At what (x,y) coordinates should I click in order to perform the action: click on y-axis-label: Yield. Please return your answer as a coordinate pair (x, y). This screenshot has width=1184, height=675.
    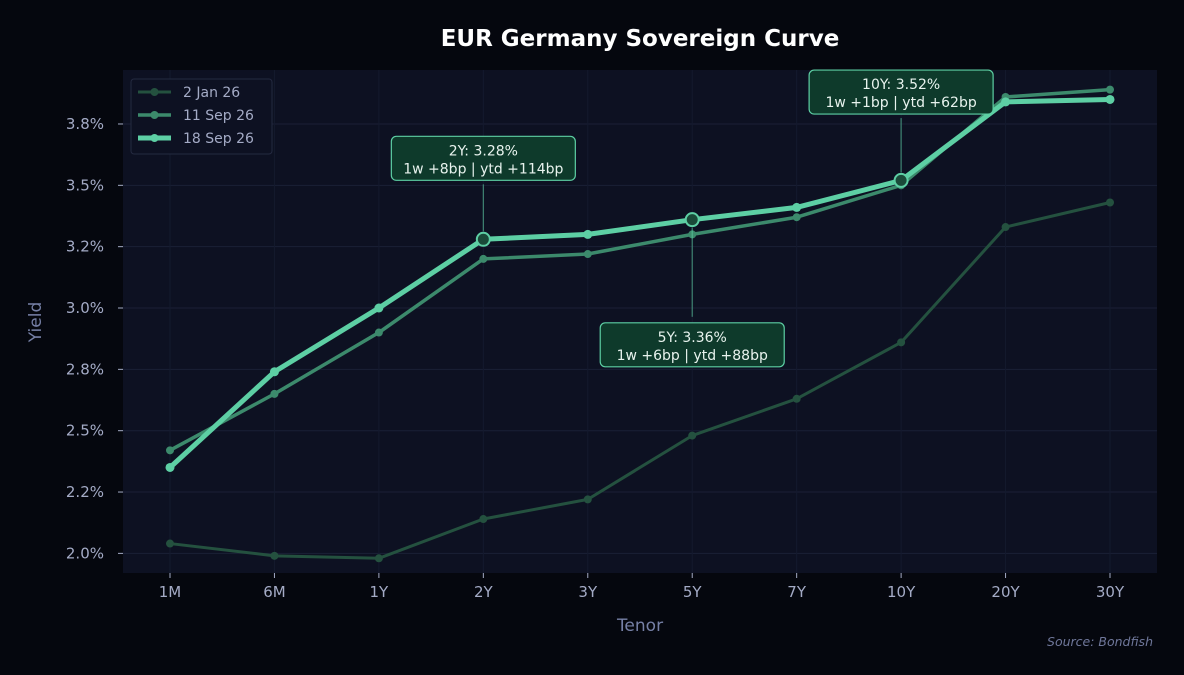
    Looking at the image, I should click on (36, 322).